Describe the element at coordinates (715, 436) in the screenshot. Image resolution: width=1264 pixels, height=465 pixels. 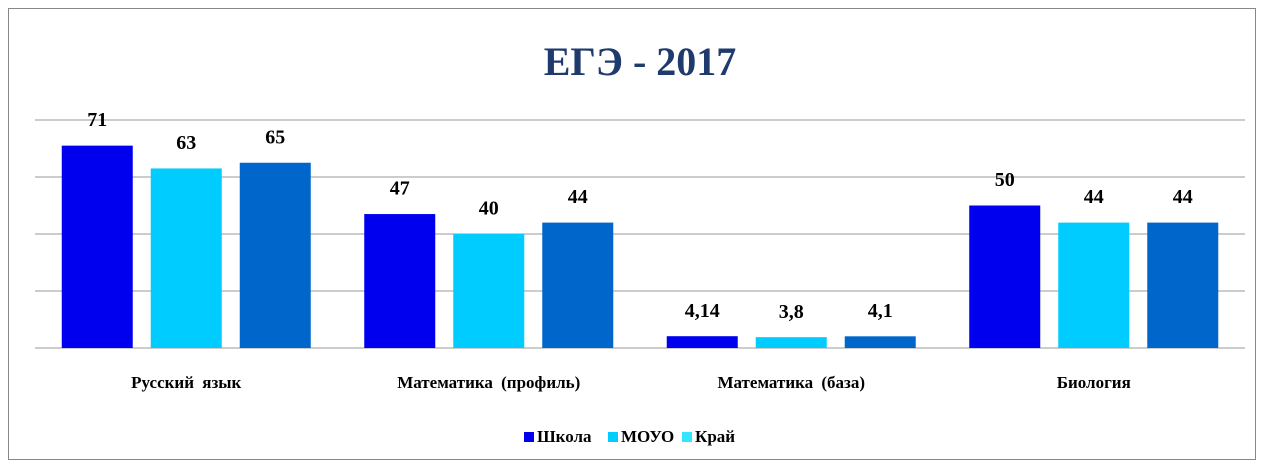
I see `legend-label: Край` at that location.